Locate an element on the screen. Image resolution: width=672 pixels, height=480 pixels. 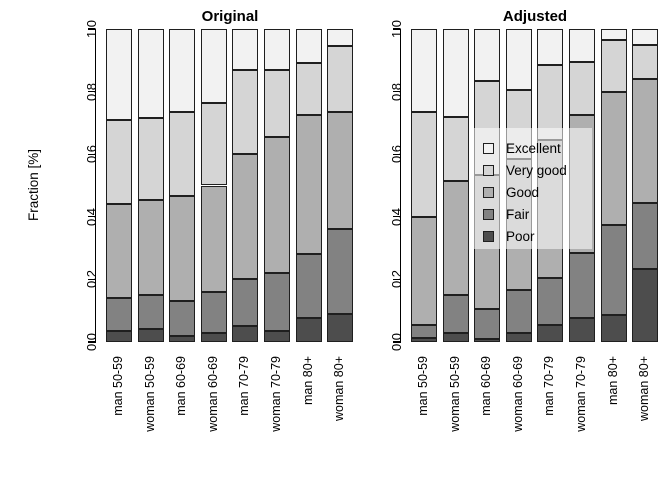
y-axis-line is located at coordinates (400, 186).